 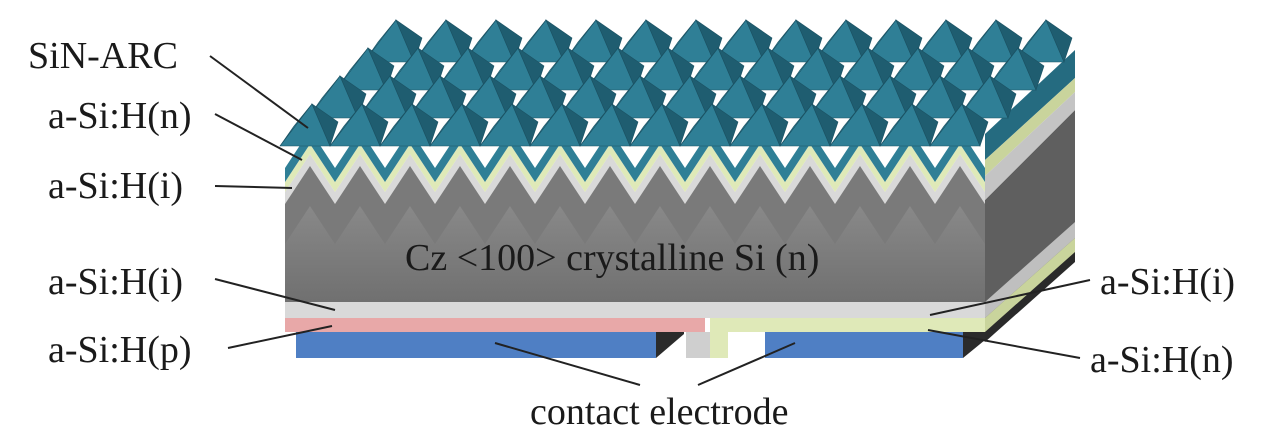 What do you see at coordinates (258, 137) in the screenshot?
I see `leader-n-top` at bounding box center [258, 137].